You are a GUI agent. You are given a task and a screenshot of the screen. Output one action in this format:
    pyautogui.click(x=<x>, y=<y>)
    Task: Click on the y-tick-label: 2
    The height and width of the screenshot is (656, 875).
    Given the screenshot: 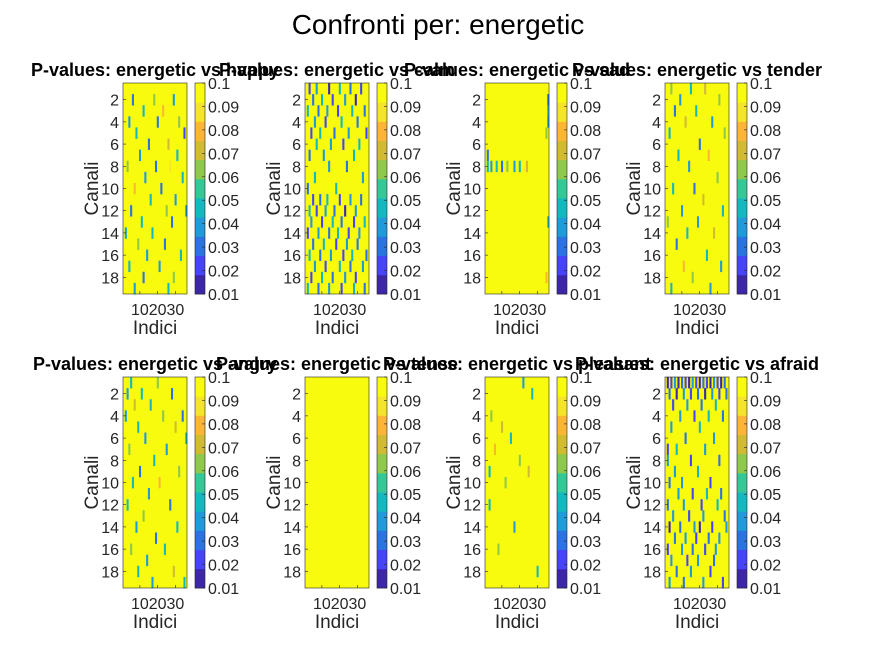 What is the action you would take?
    pyautogui.click(x=476, y=395)
    